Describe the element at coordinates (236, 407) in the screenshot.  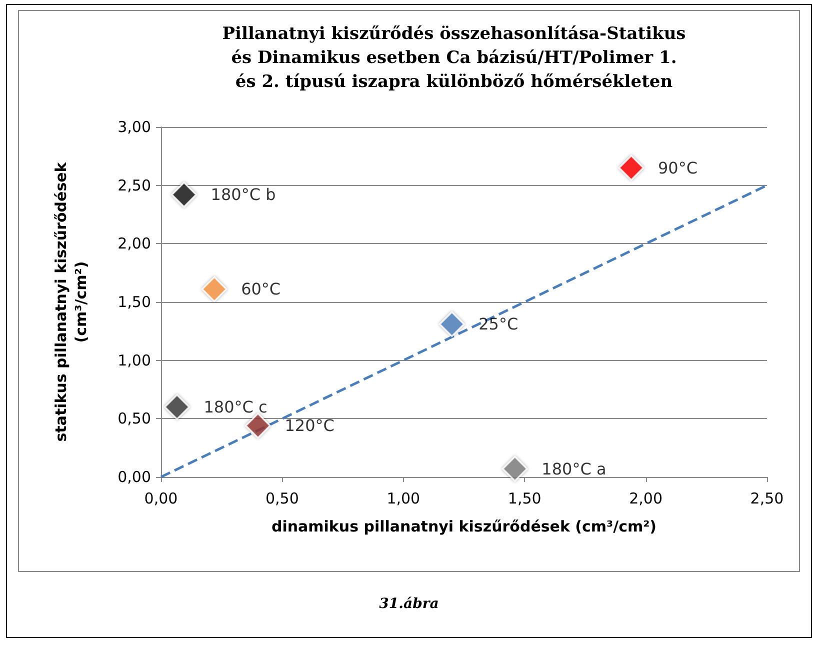
I see `series-label: 180°C c` at that location.